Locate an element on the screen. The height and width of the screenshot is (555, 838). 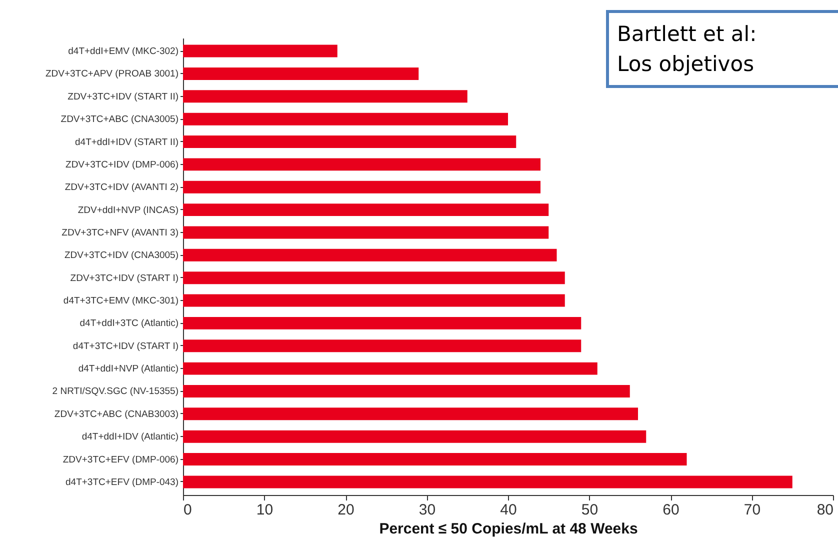
text-box: Bartlett et al: Los objetivos is located at coordinates (722, 49).